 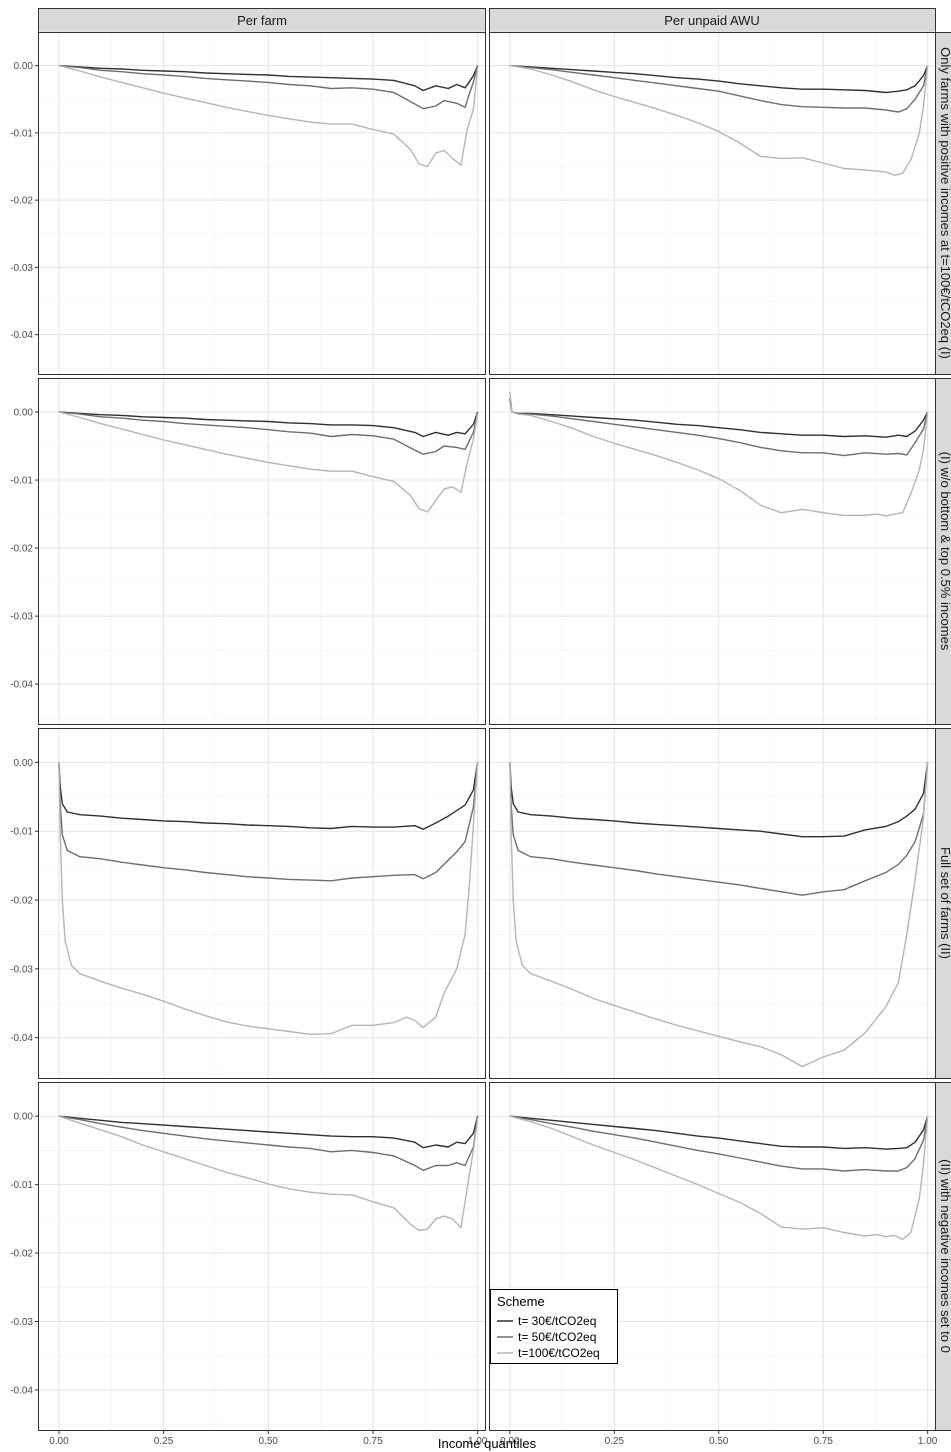 What do you see at coordinates (521, 1301) in the screenshot?
I see `legend-title: Scheme` at bounding box center [521, 1301].